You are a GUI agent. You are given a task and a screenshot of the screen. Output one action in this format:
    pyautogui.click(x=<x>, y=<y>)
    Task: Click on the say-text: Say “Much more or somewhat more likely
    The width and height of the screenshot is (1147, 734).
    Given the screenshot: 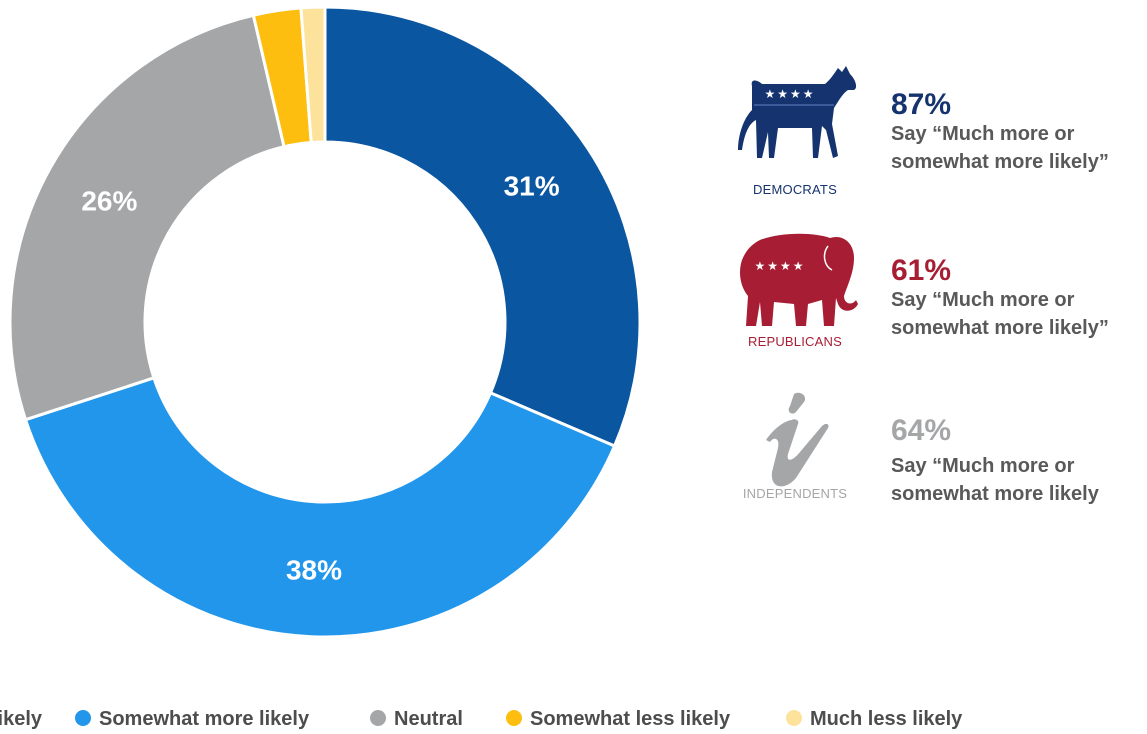 What is the action you would take?
    pyautogui.click(x=995, y=480)
    